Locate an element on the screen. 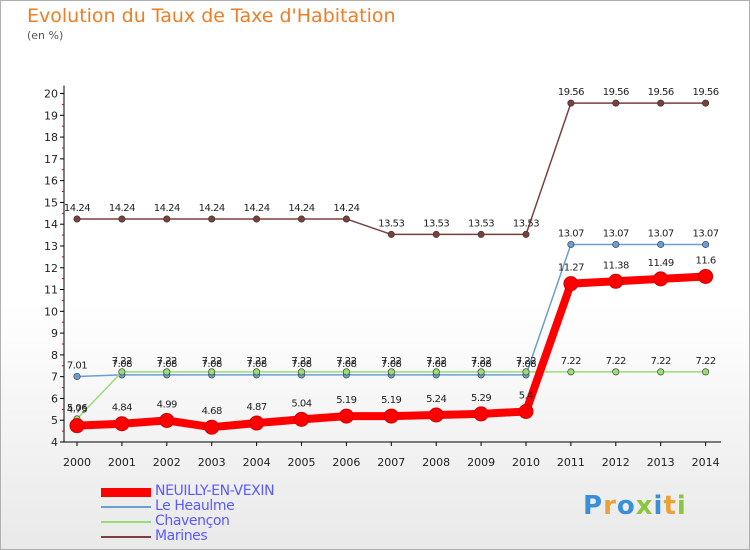 The width and height of the screenshot is (750, 550). x-tick-label: 2009 is located at coordinates (481, 462).